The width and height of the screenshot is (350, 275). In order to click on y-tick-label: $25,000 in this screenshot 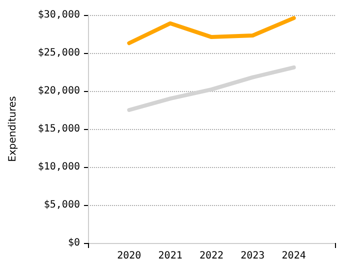, I will do `click(59, 53)`.